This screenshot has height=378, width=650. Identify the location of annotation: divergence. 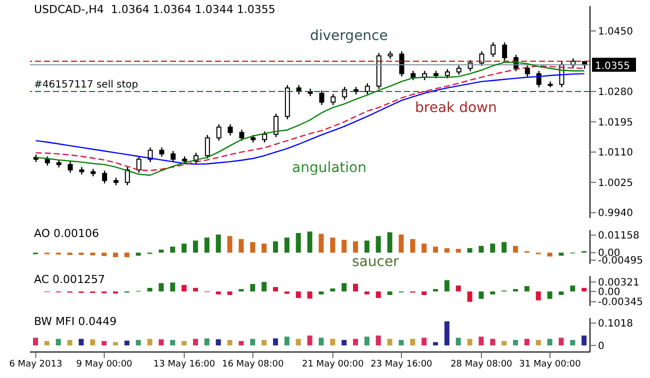
(349, 36).